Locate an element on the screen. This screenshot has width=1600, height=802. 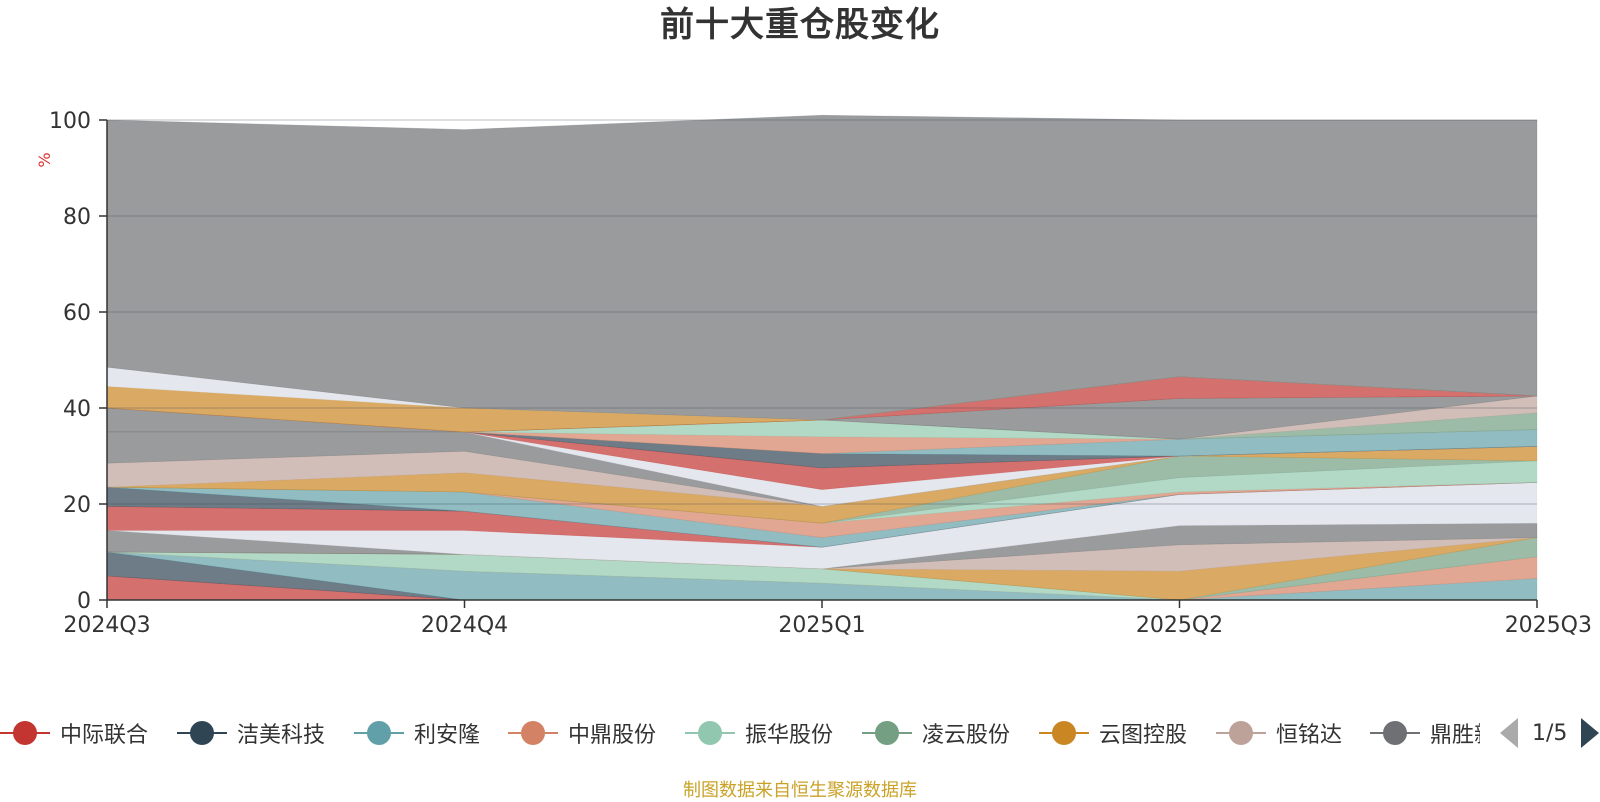
chart-title: 前十大重仓股变化 is located at coordinates (800, 25).